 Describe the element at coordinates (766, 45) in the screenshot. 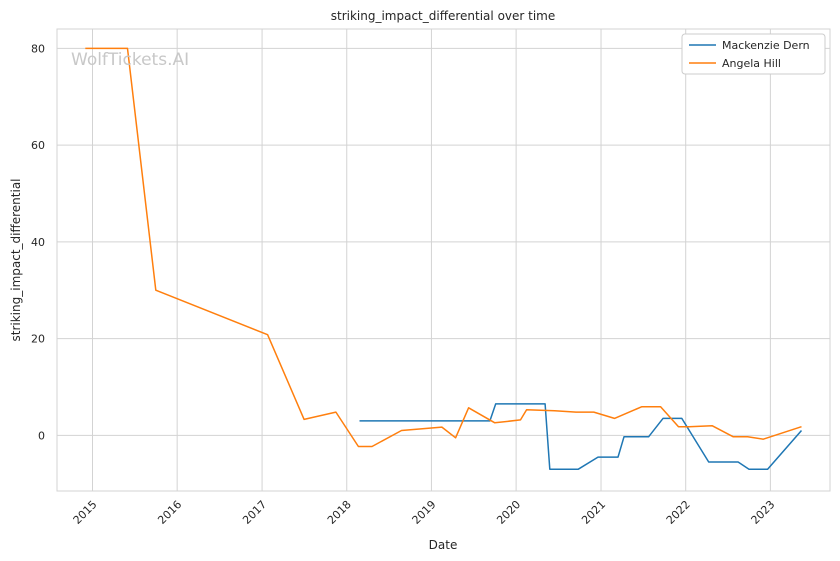

I see `legend-label-mackenzie-dern: Mackenzie Dern` at that location.